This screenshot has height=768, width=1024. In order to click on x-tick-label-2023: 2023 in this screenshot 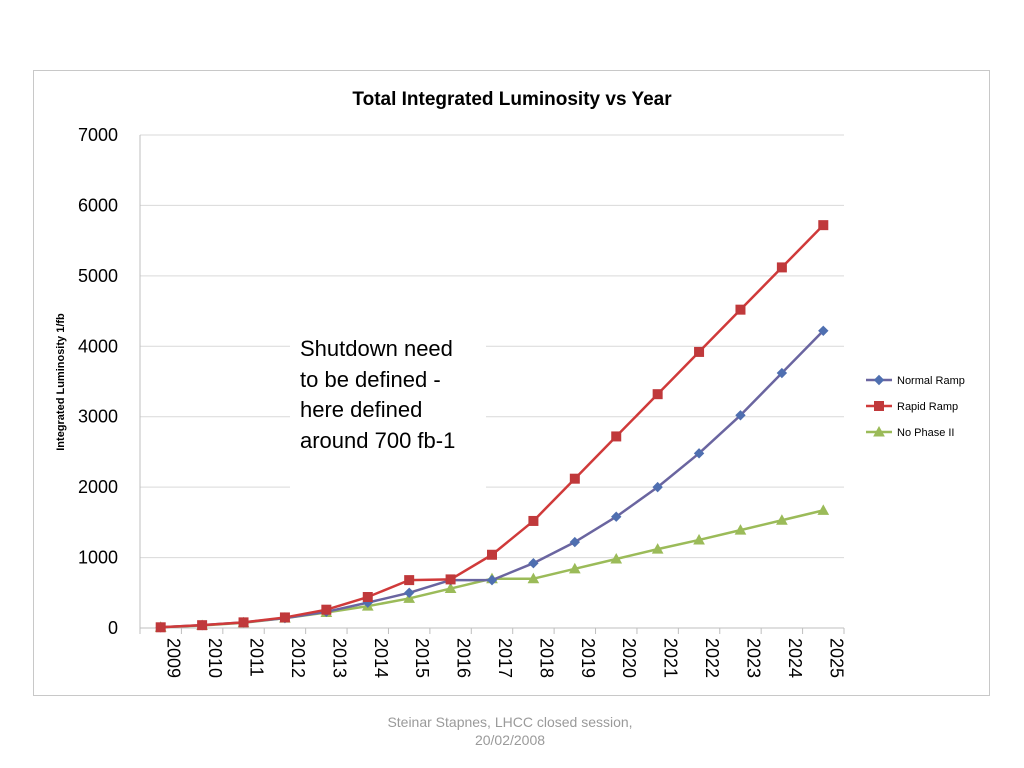, I will do `click(753, 658)`.